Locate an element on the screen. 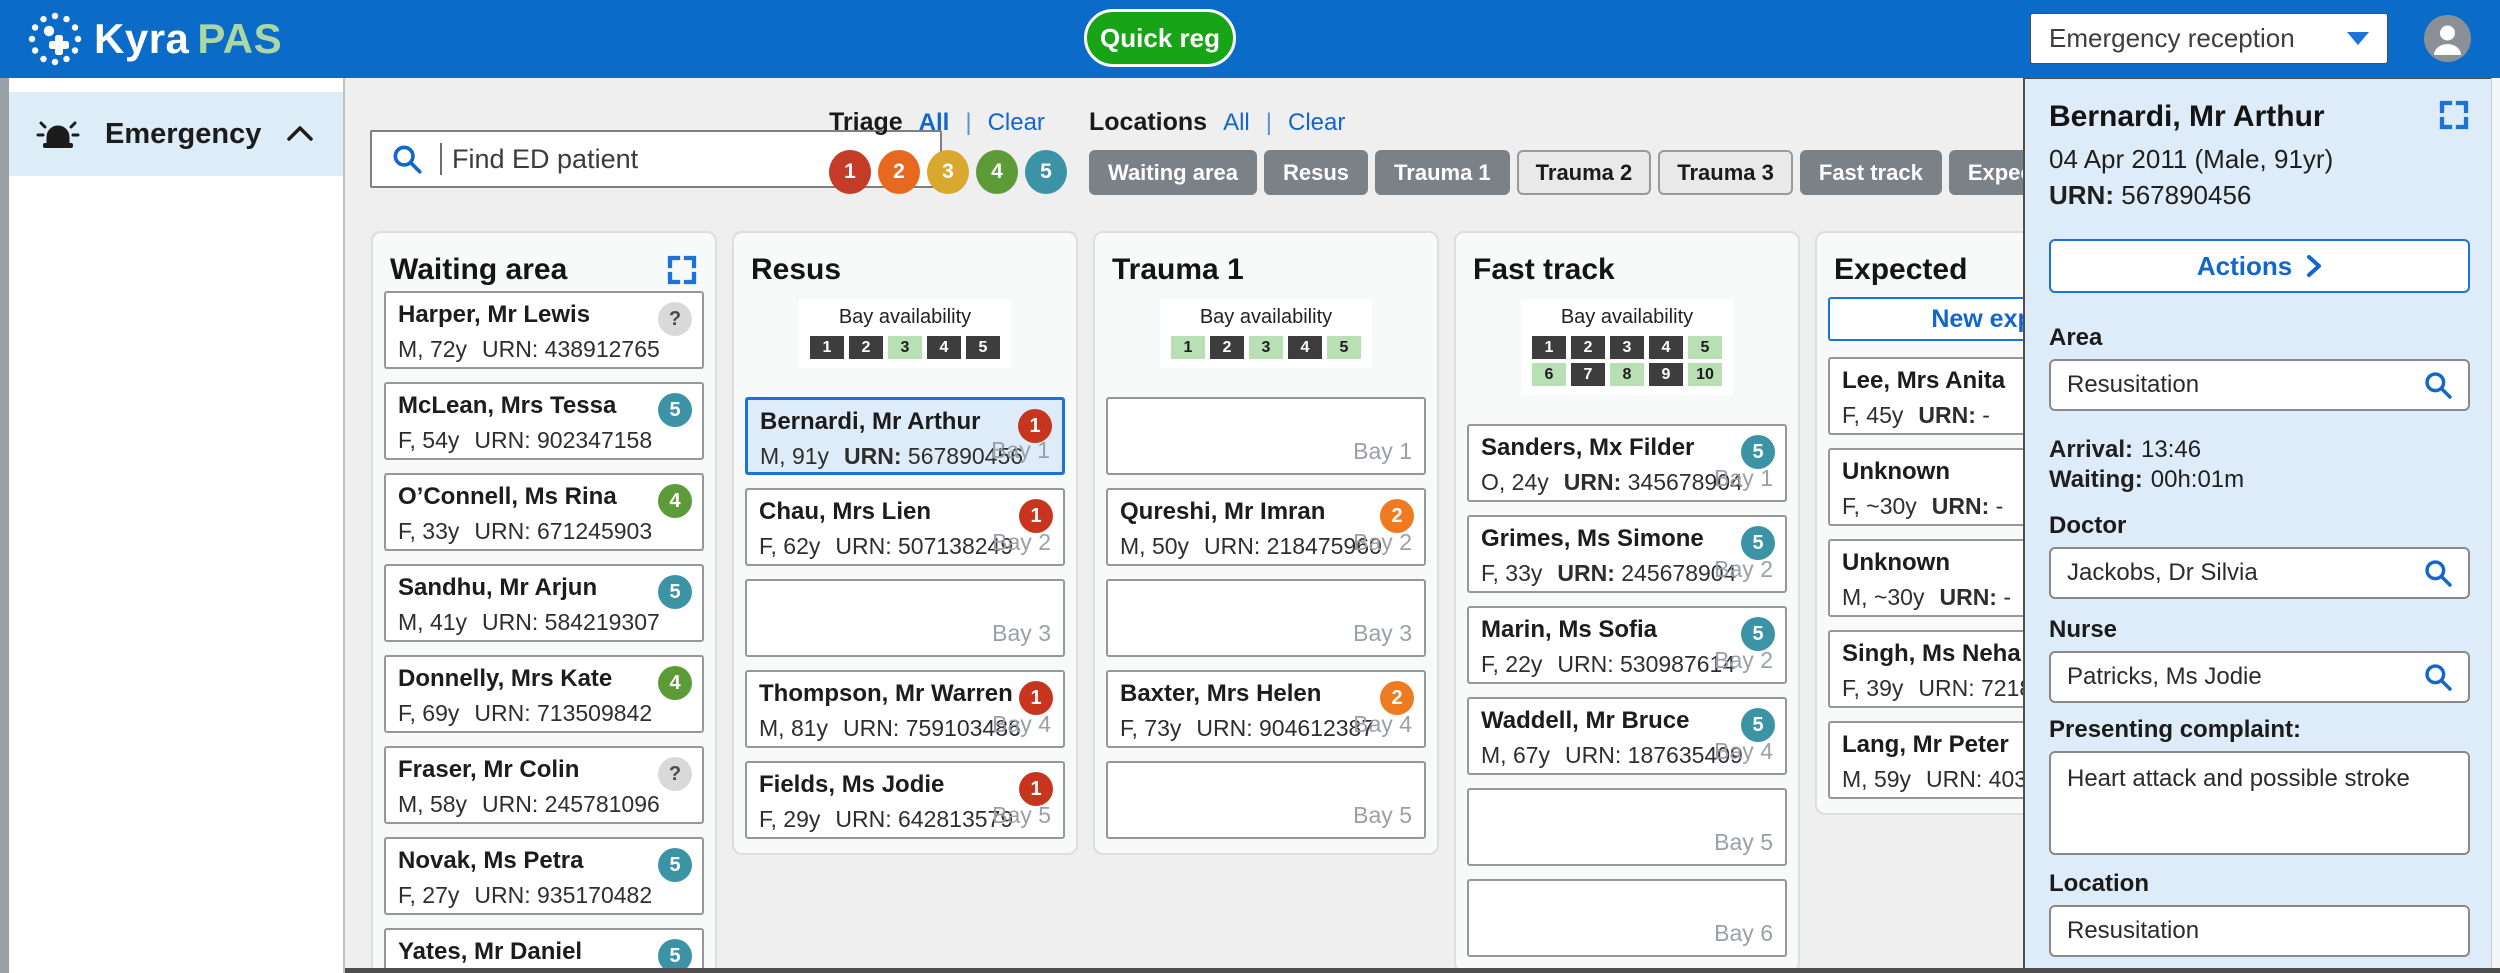 The width and height of the screenshot is (2500, 973). chevron-up-icon is located at coordinates (300, 134).